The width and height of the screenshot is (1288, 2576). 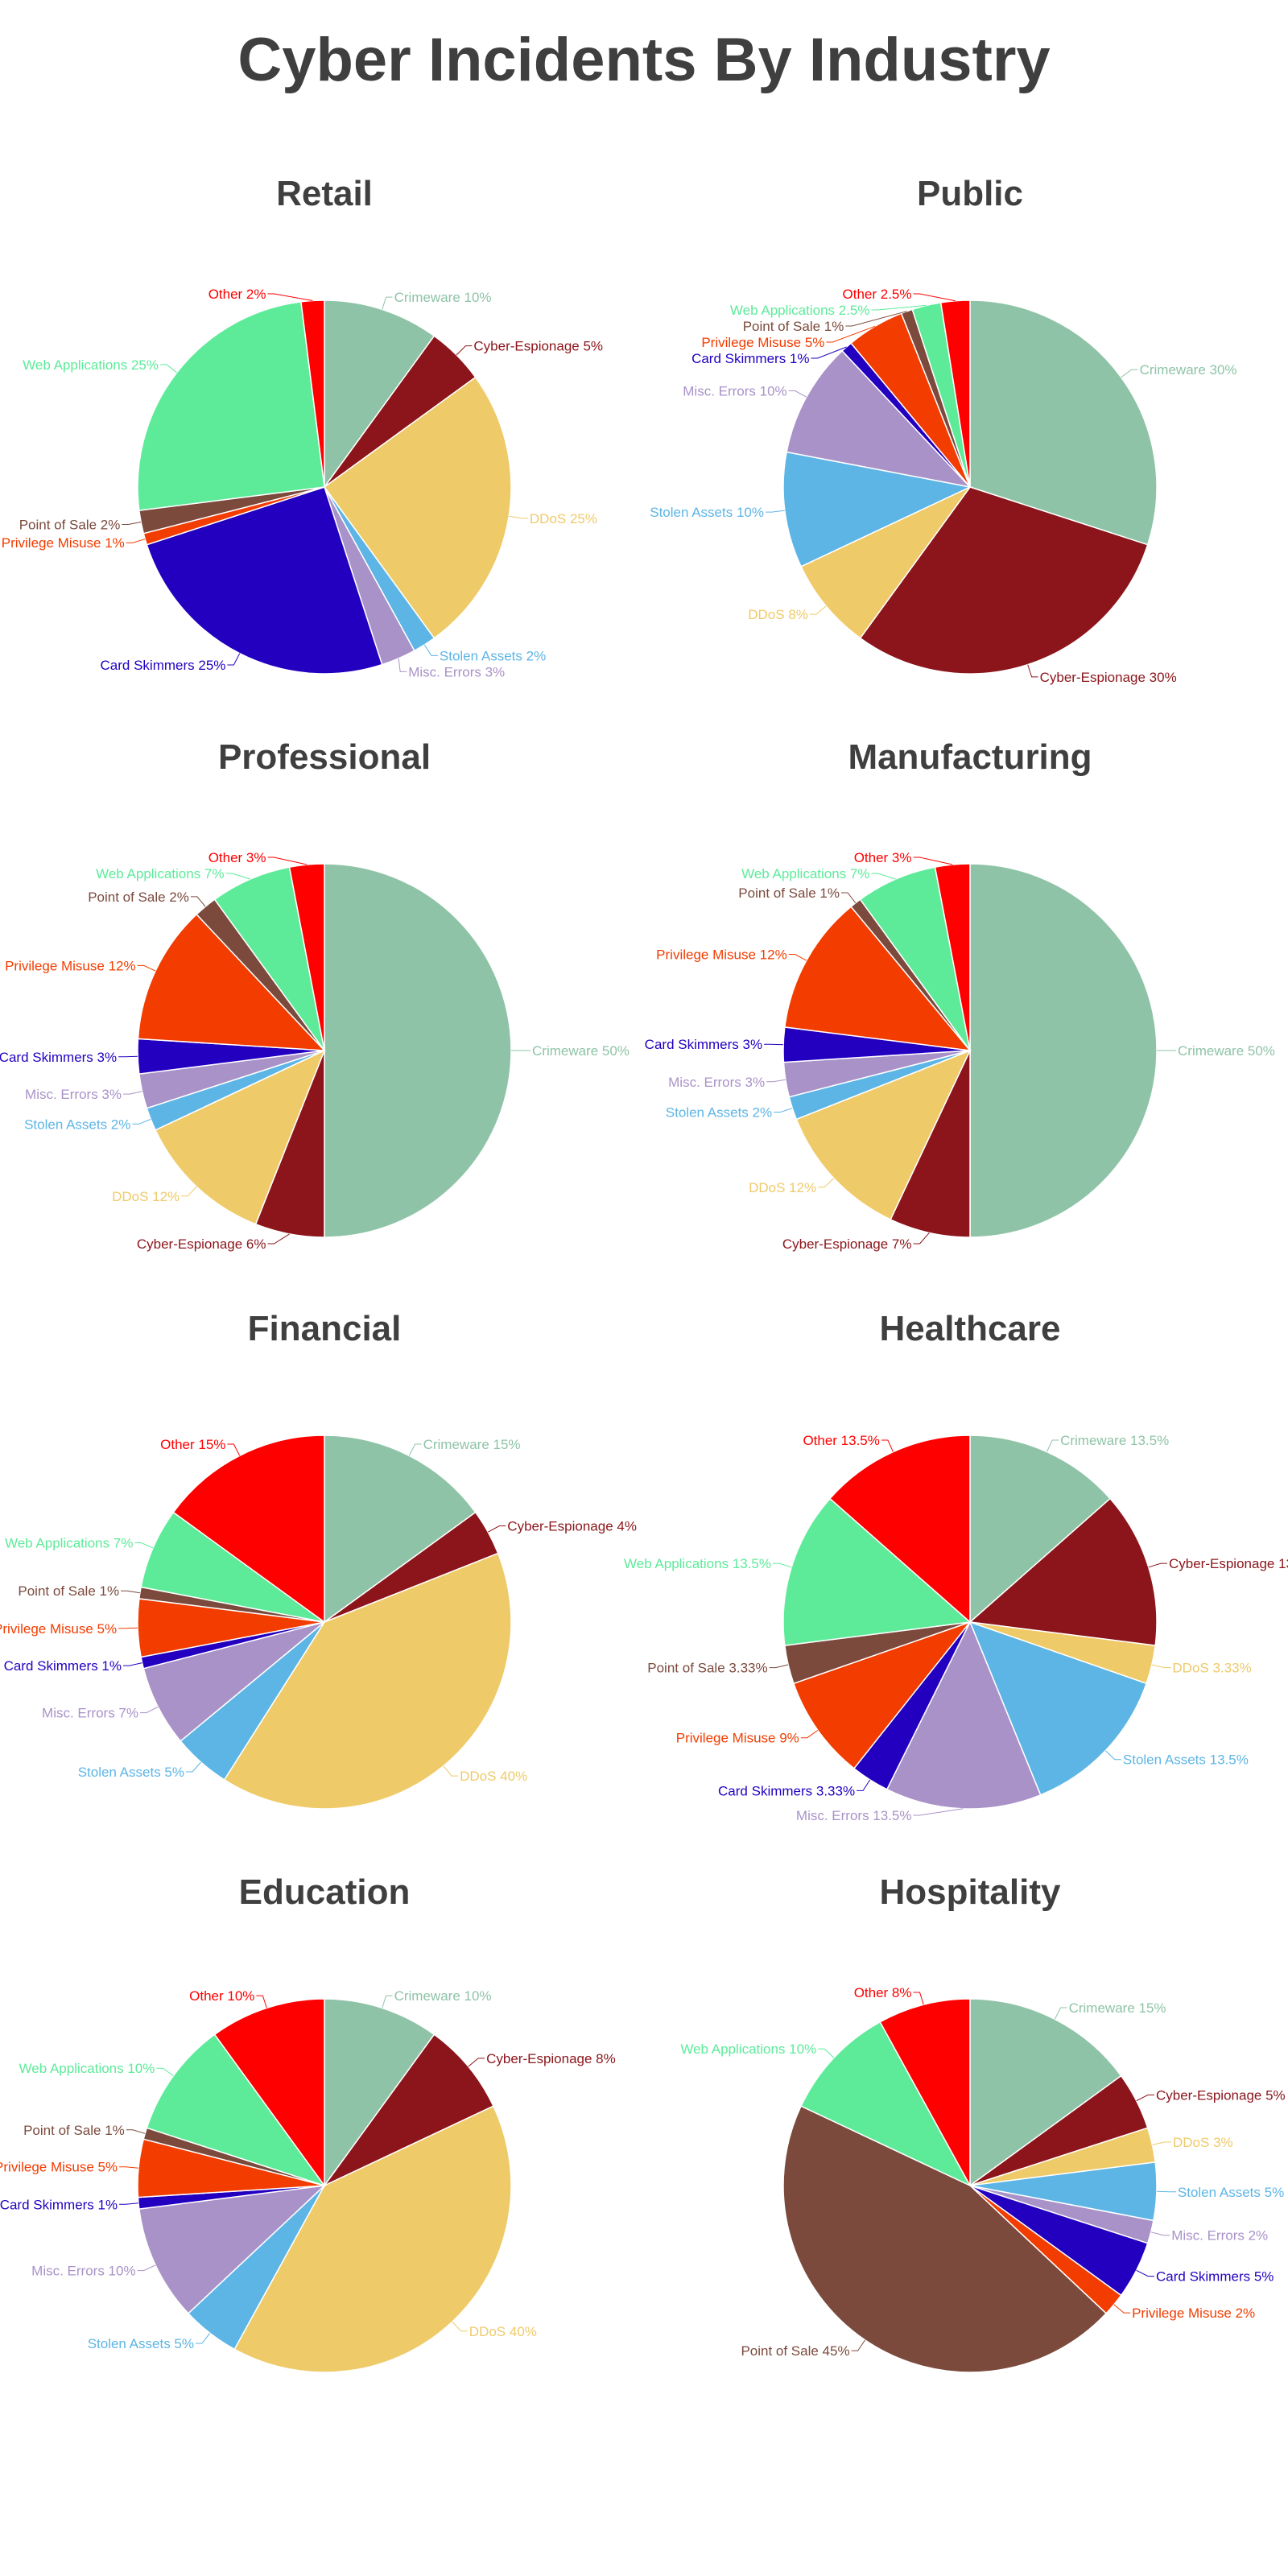 What do you see at coordinates (734, 391) in the screenshot?
I see `slice-label-misc-errors: Misc. Errors 10%` at bounding box center [734, 391].